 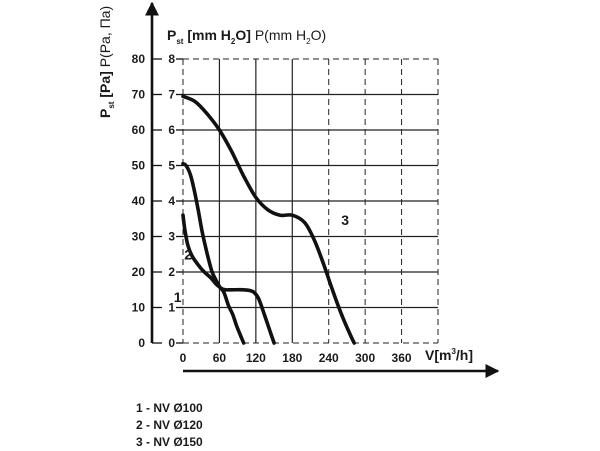 What do you see at coordinates (246, 36) in the screenshot?
I see `y-right-axis-title: Pst [mm H2O] P(mm H2O)` at bounding box center [246, 36].